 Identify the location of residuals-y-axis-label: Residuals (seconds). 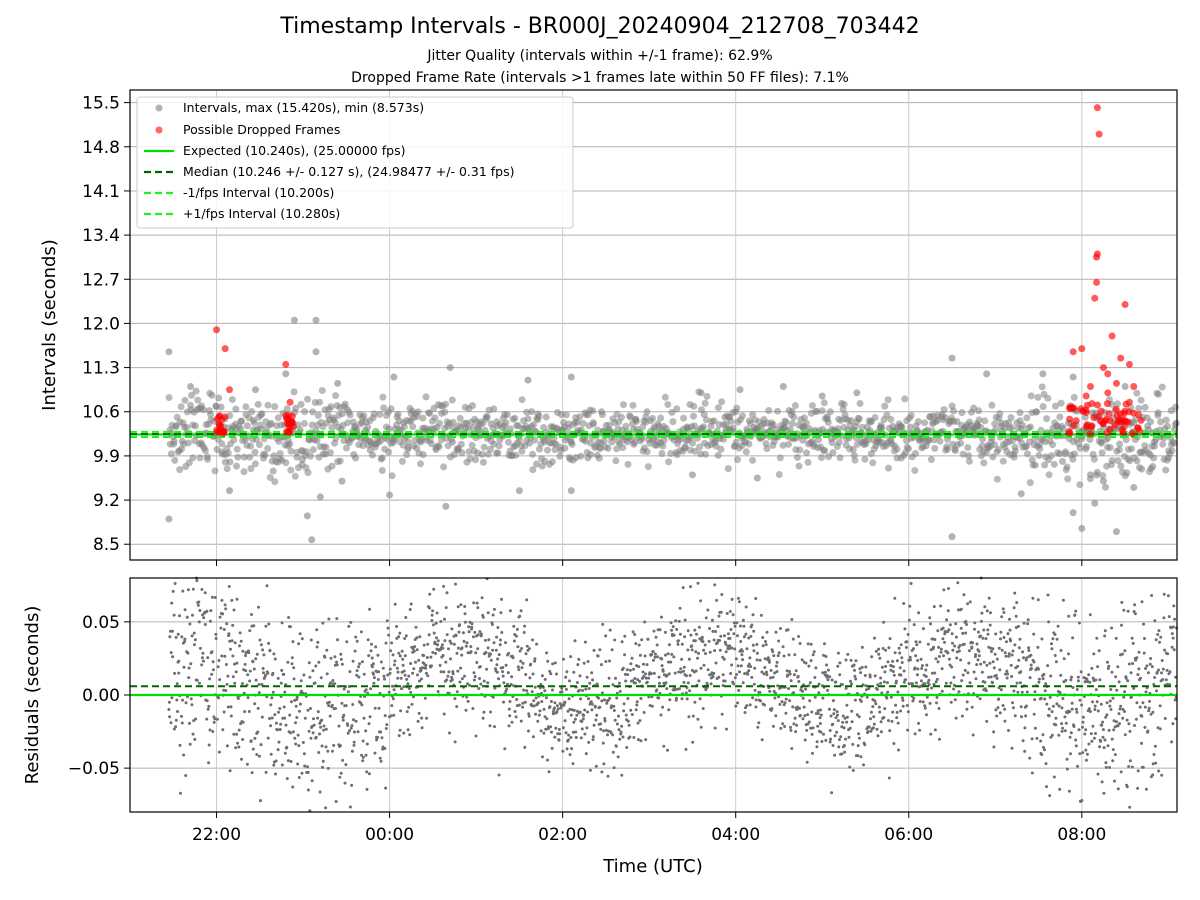
(32, 695).